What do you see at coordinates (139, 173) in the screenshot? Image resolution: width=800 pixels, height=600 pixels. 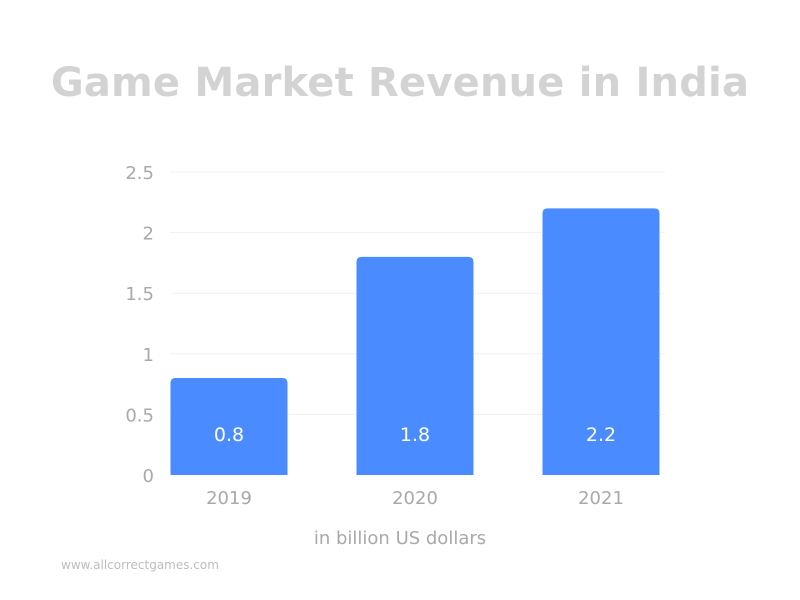 I see `y-tick-label: 2.5` at bounding box center [139, 173].